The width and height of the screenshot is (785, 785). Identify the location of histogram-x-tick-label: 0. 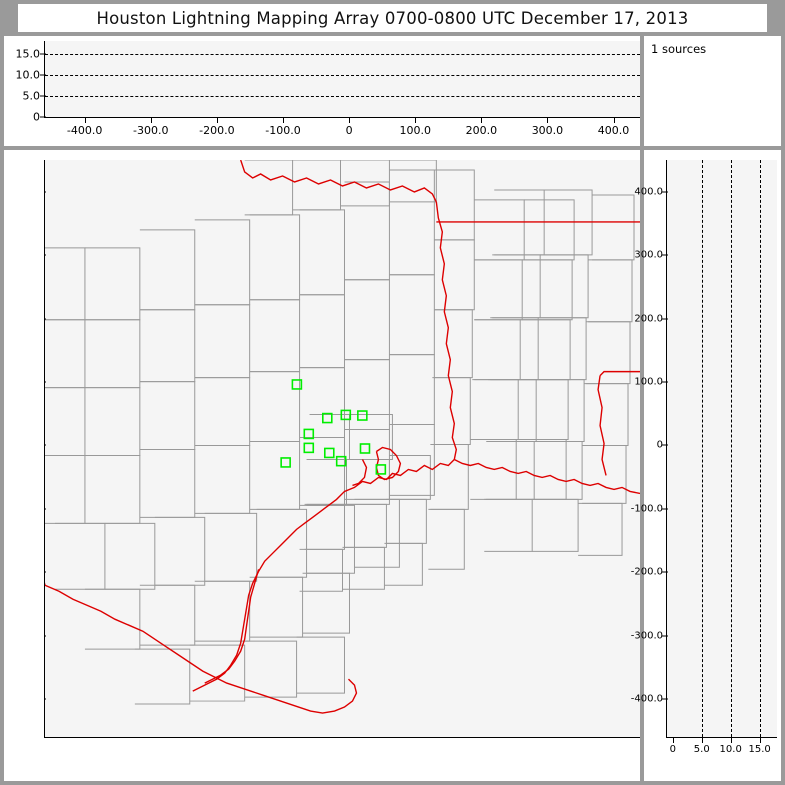
(672, 749).